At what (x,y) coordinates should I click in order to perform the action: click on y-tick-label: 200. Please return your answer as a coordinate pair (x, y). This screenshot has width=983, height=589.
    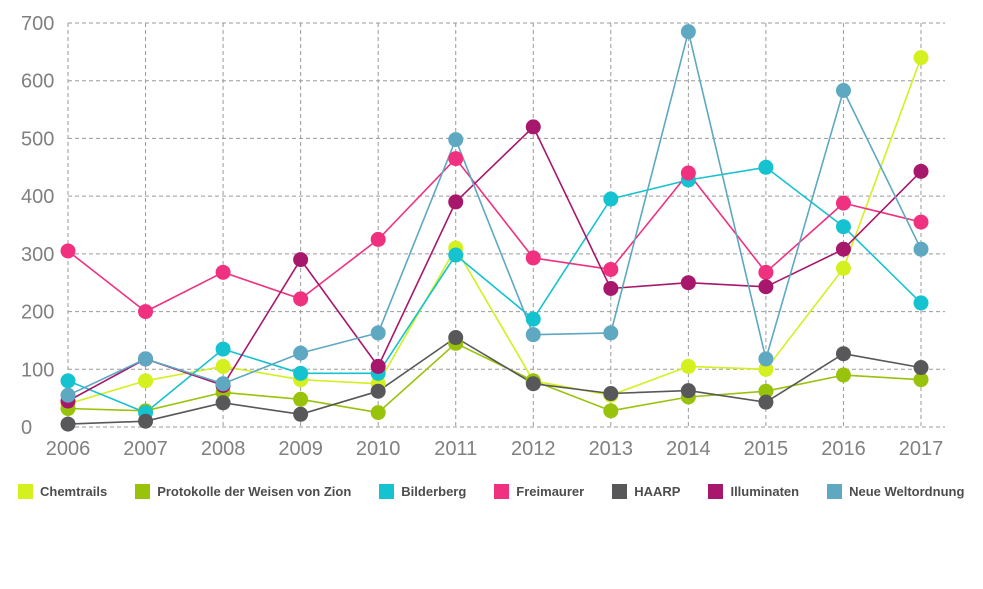
    Looking at the image, I should click on (37, 313).